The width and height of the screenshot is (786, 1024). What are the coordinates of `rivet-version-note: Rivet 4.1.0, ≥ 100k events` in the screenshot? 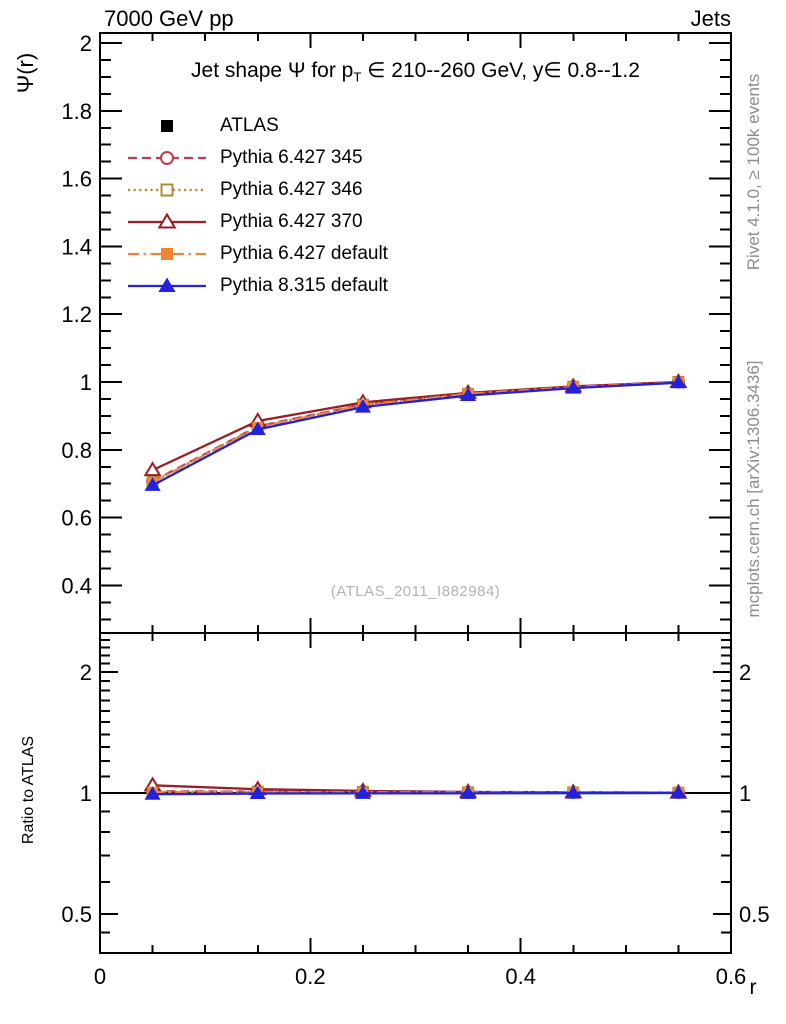 It's located at (753, 172).